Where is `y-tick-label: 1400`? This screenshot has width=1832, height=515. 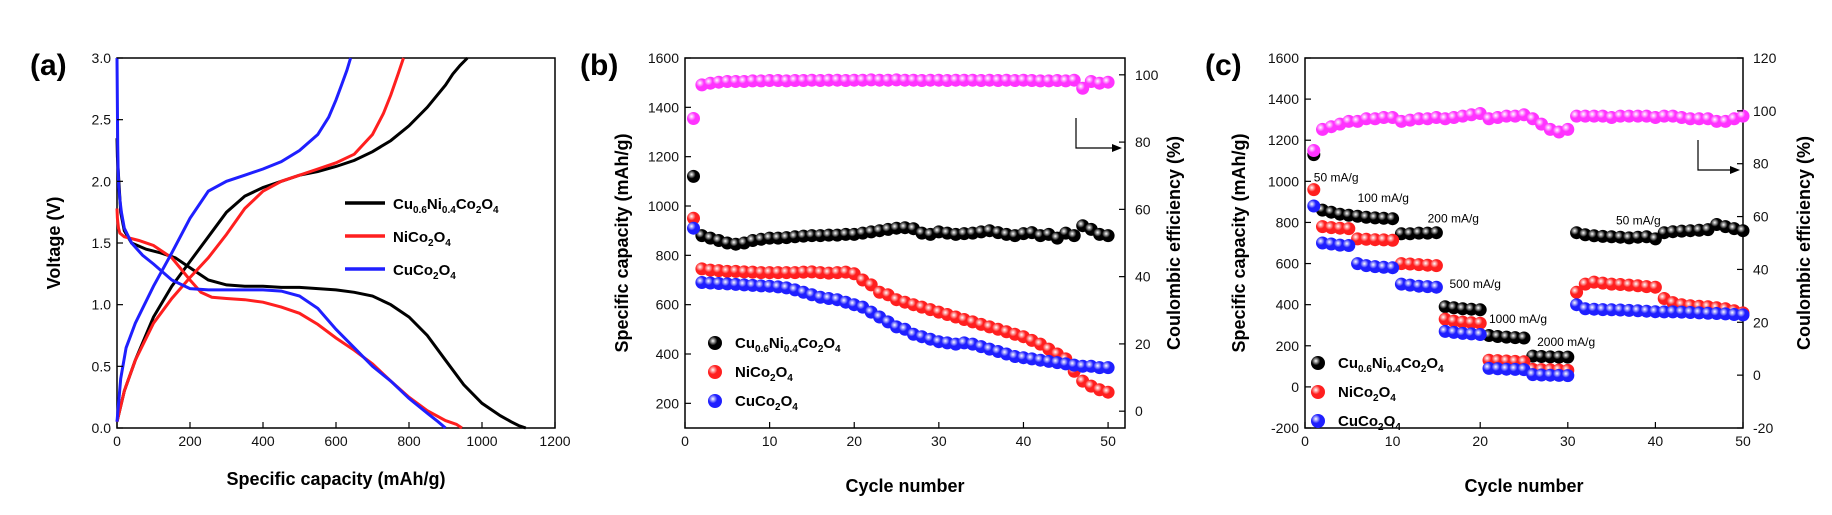 y-tick-label: 1400 is located at coordinates (1283, 99).